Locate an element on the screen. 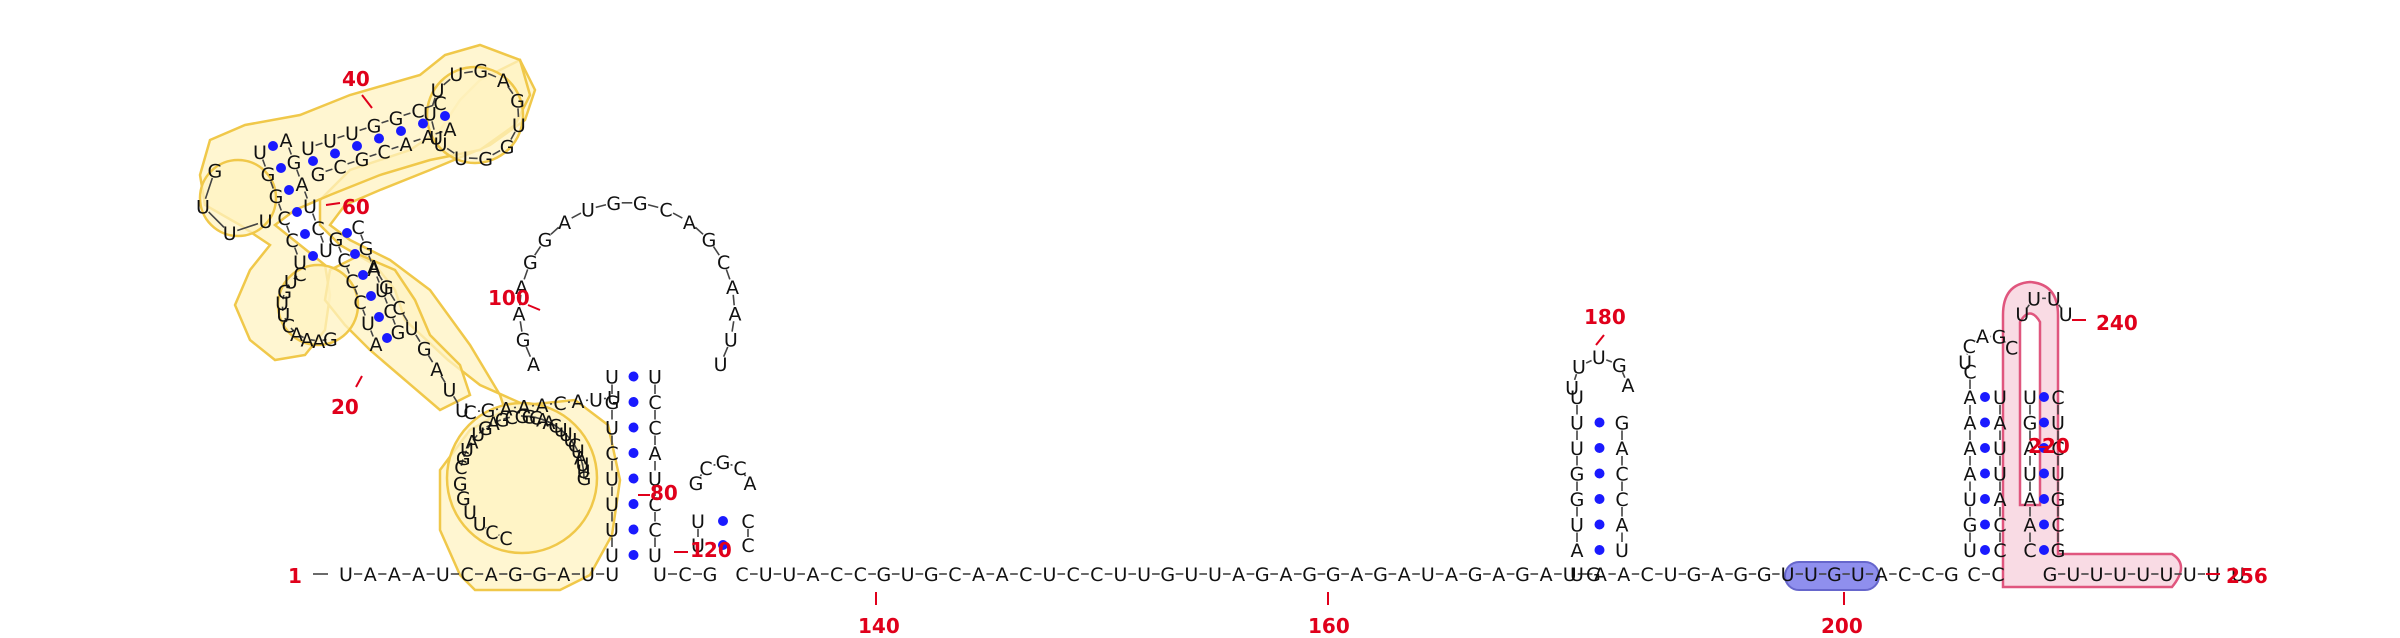 The image size is (2400, 638). nucleotide-hairpin: G is located at coordinates (723, 463).